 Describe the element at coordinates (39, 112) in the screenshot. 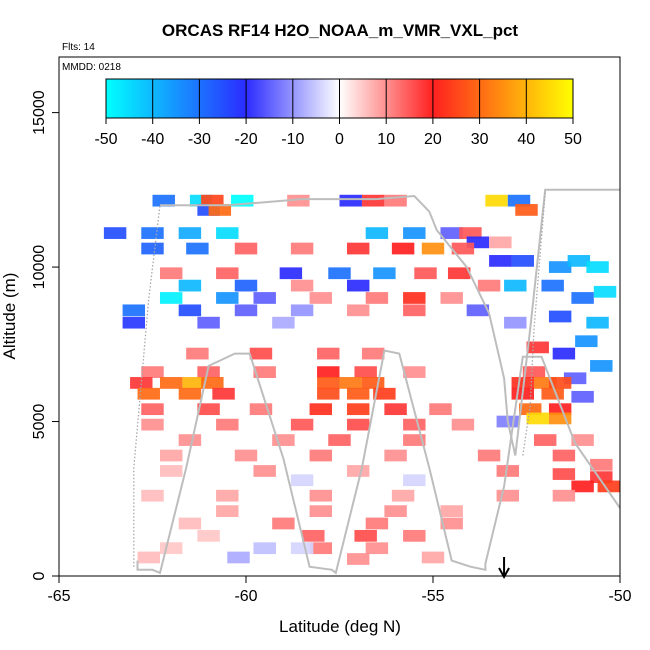

I see `y-tick-label: 15000` at that location.